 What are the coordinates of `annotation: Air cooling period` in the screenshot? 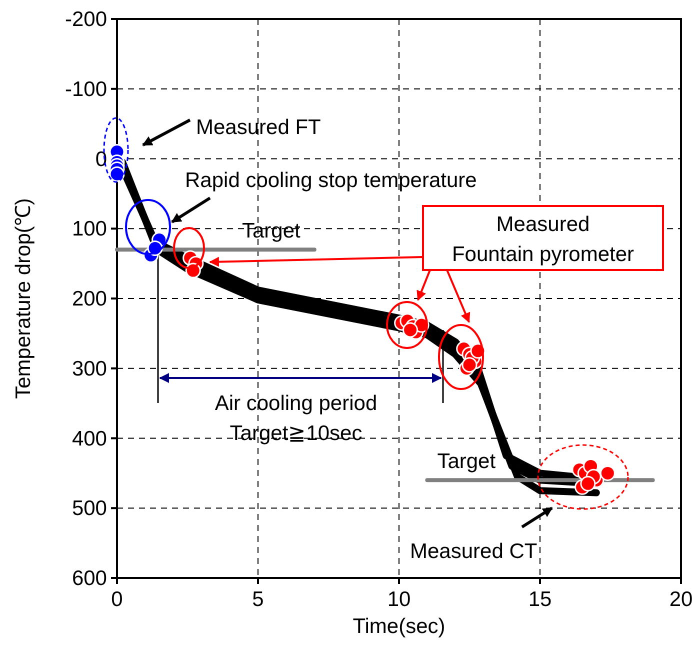 It's located at (296, 403).